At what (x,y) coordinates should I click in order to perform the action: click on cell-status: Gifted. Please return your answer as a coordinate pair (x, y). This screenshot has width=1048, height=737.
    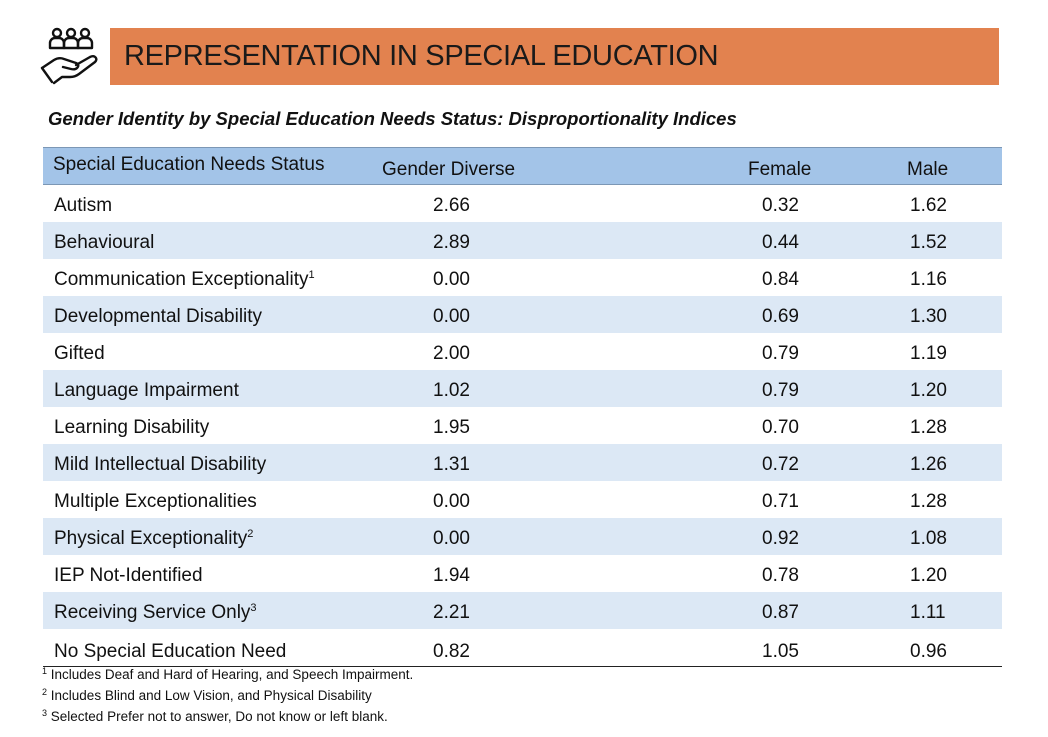
    Looking at the image, I should click on (79, 354).